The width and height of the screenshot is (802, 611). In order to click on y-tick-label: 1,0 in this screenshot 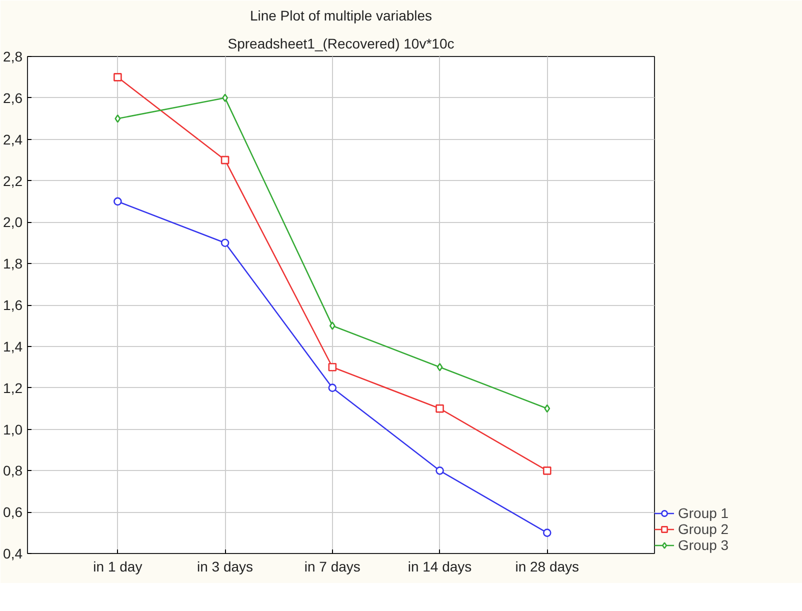, I will do `click(13, 429)`.